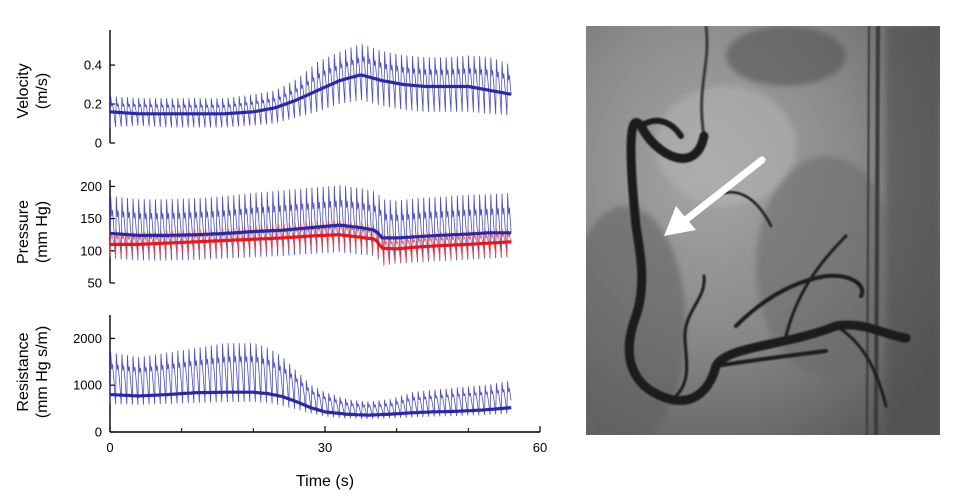  Describe the element at coordinates (91, 186) in the screenshot. I see `pressure-y-tick-label: 200` at that location.